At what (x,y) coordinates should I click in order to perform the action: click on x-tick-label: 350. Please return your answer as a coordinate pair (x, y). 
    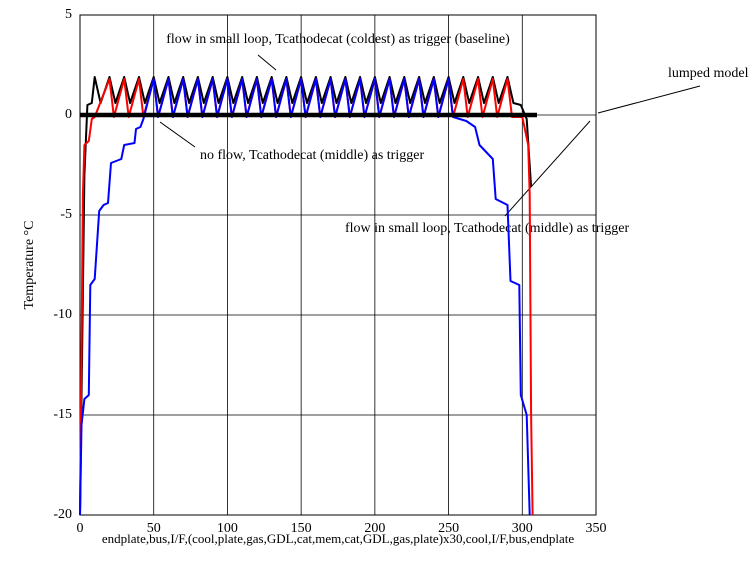
    Looking at the image, I should click on (596, 528).